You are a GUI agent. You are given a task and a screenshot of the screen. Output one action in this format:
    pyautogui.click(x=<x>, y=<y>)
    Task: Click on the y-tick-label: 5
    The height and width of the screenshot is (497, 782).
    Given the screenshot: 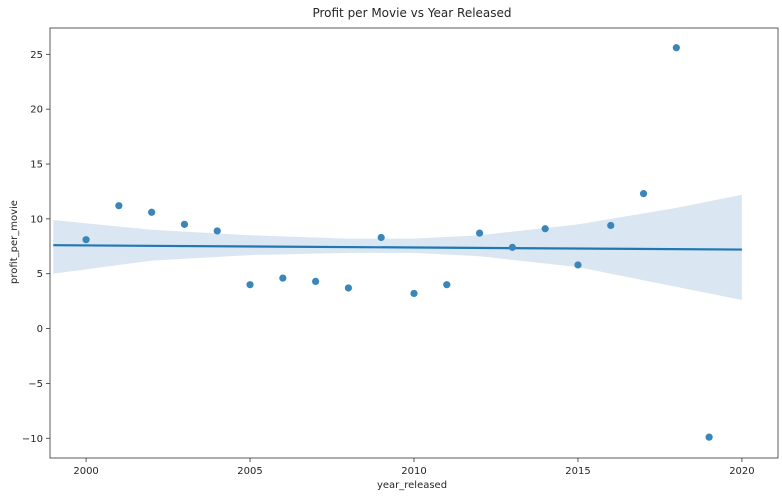 What is the action you would take?
    pyautogui.click(x=40, y=274)
    